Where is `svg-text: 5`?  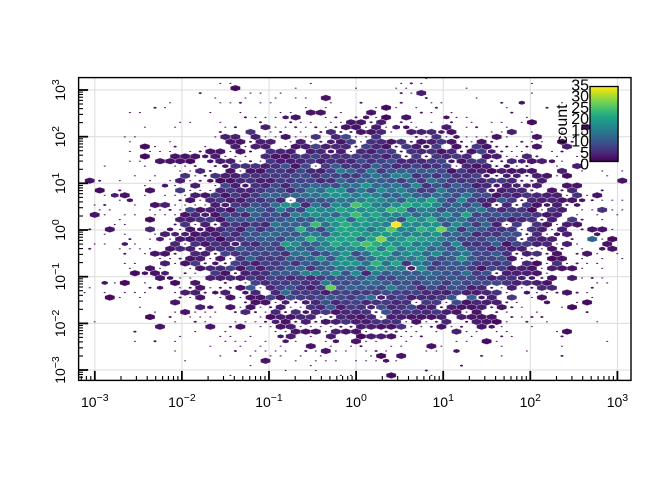 svg-text: 5 is located at coordinates (584, 153).